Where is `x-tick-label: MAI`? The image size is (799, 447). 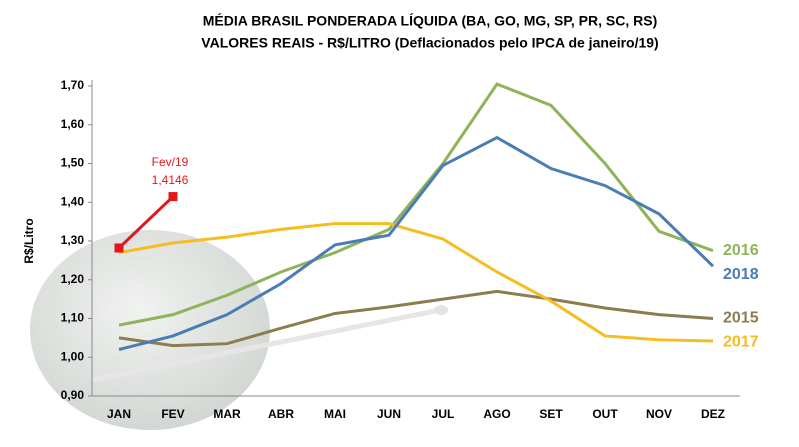 x-tick-label: MAI is located at coordinates (335, 414).